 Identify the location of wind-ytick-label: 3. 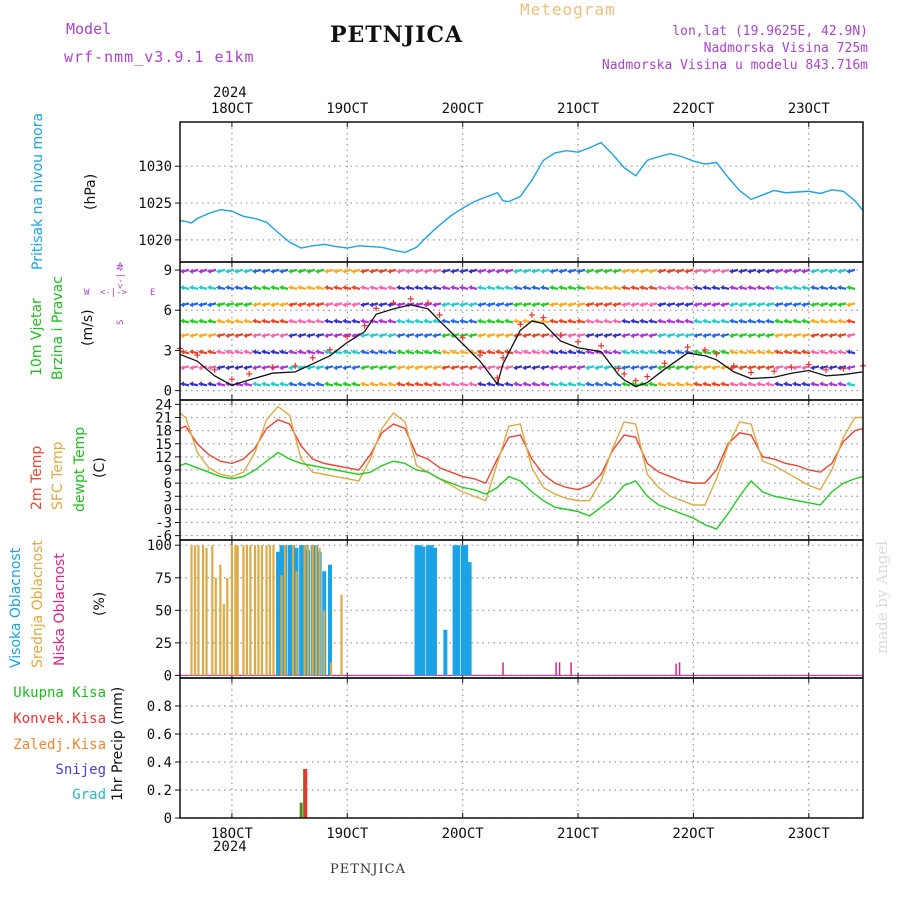
(168, 351).